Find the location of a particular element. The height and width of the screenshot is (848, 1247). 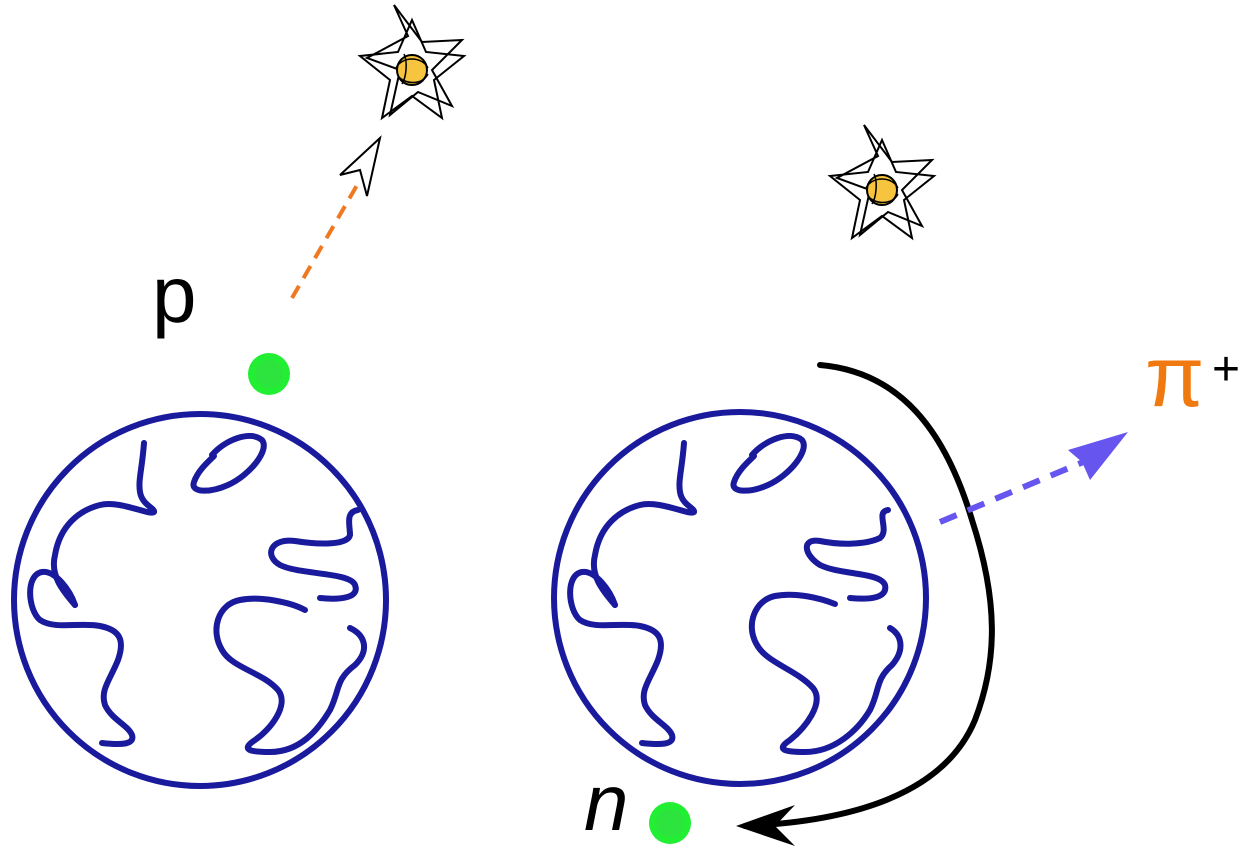

right-nucleus-squiggles is located at coordinates (735, 594).